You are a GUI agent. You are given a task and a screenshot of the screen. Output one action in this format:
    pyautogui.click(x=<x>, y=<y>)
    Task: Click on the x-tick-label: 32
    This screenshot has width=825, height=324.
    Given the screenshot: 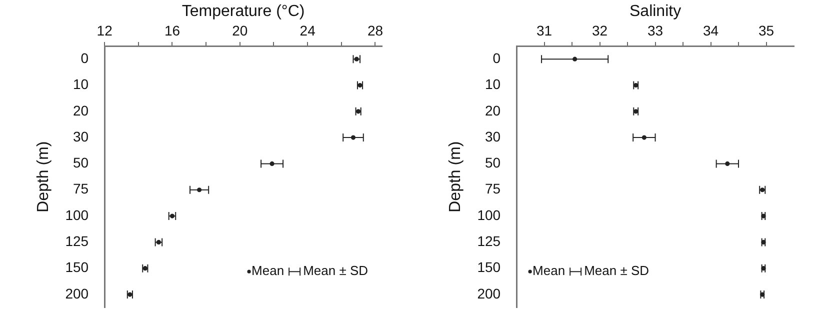 What is the action you would take?
    pyautogui.click(x=600, y=30)
    